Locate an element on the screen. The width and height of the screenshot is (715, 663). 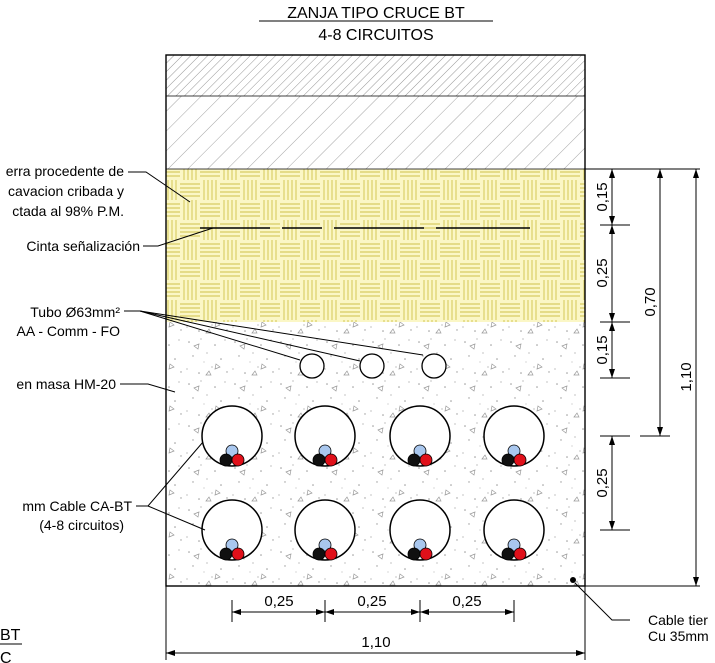
label-tube-1: Tubo Ø63mm² is located at coordinates (75, 312).